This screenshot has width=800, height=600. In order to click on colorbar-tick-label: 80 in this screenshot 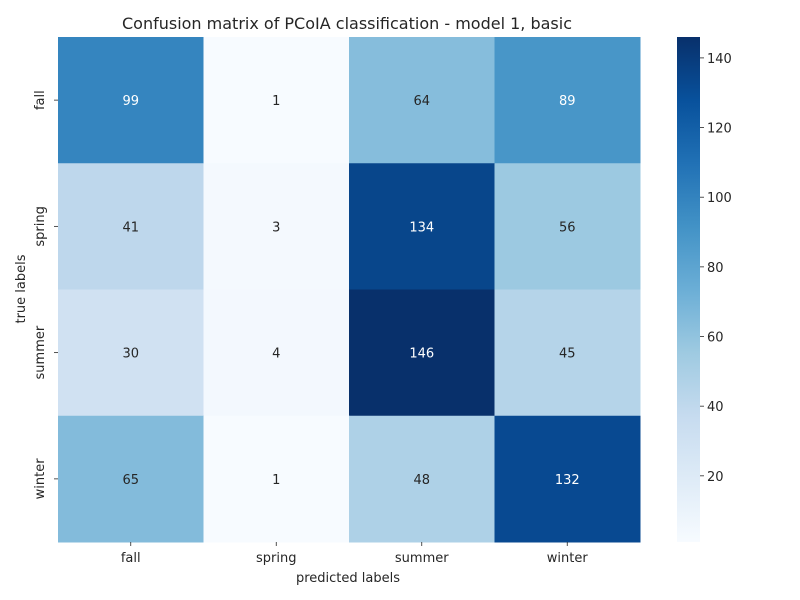, I will do `click(715, 268)`.